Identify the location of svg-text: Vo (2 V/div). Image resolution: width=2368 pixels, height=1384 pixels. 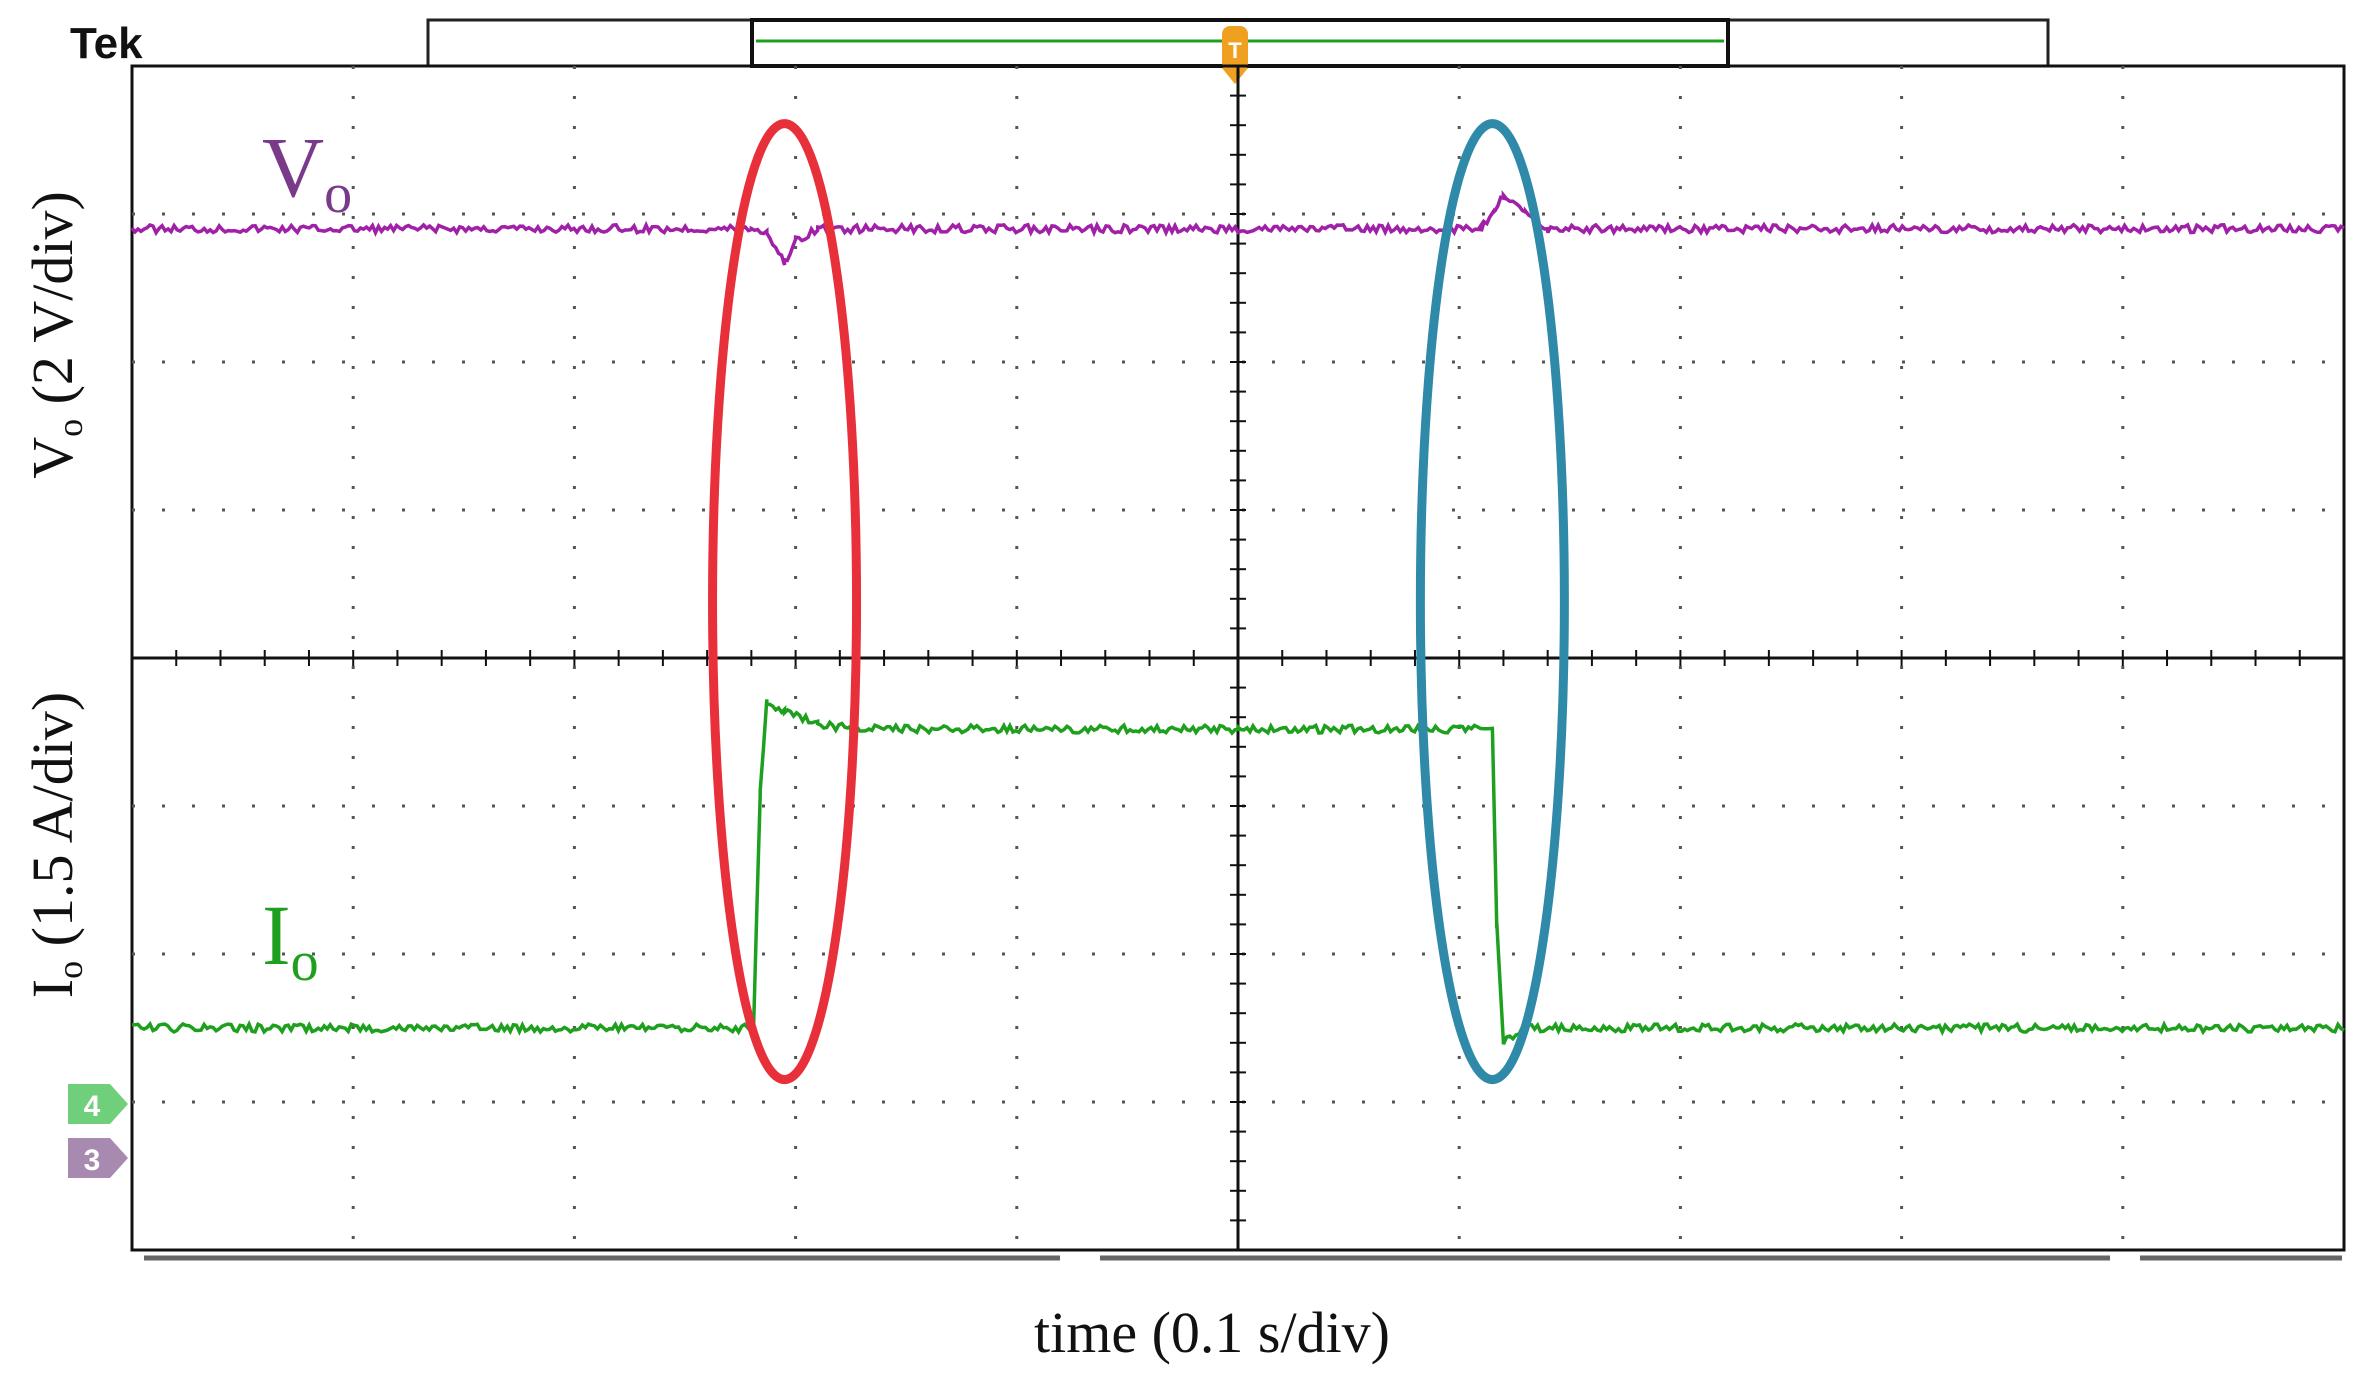
(55, 335).